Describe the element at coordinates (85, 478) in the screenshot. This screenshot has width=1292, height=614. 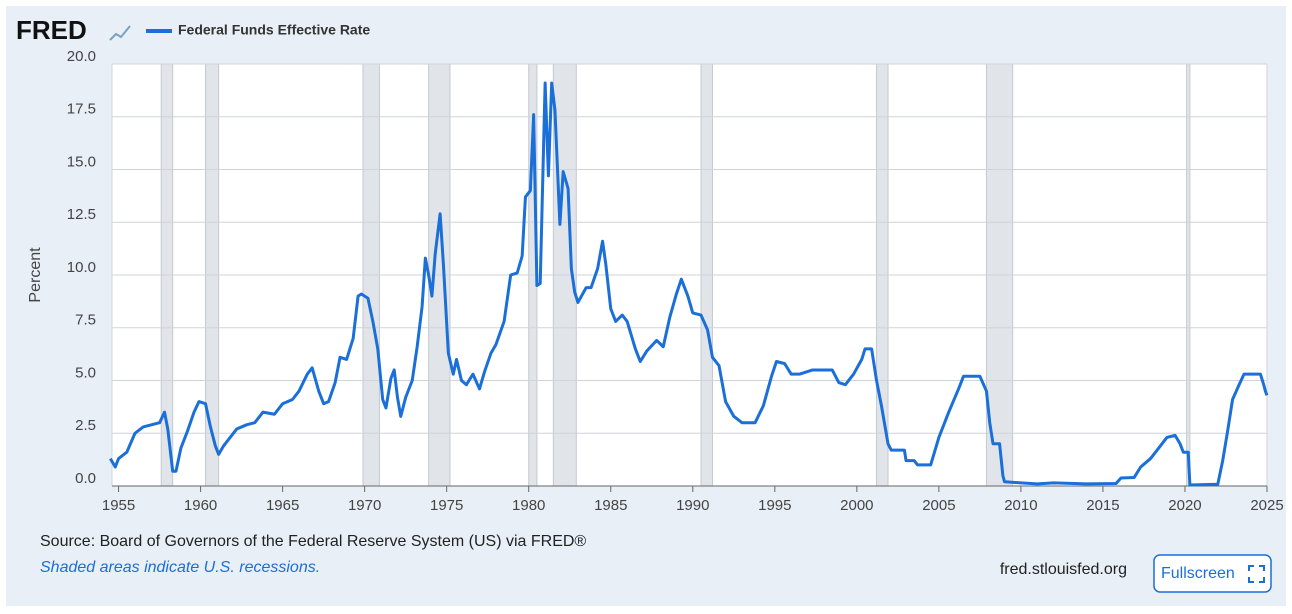
I see `y-tick-label: 0.0` at that location.